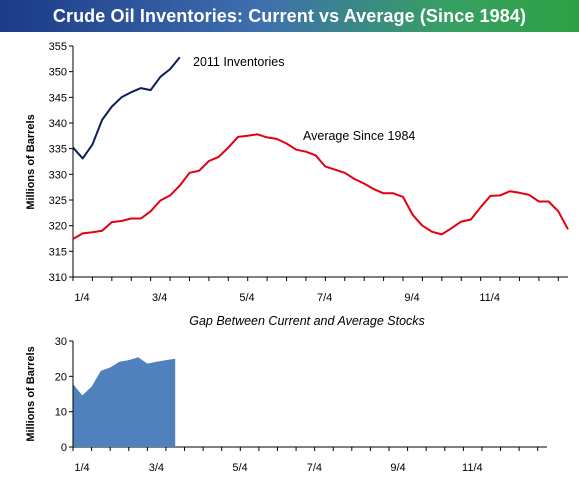 The height and width of the screenshot is (482, 579). I want to click on bottom-y-tick-label: 10, so click(61, 413).